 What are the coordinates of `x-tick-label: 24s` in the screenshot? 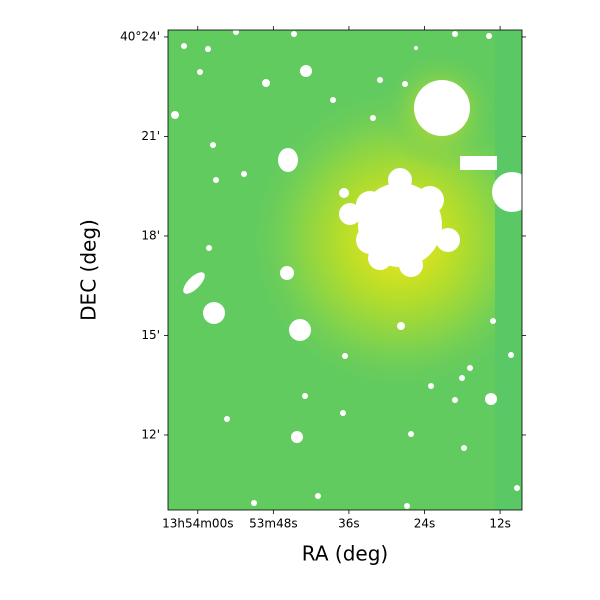 It's located at (425, 524).